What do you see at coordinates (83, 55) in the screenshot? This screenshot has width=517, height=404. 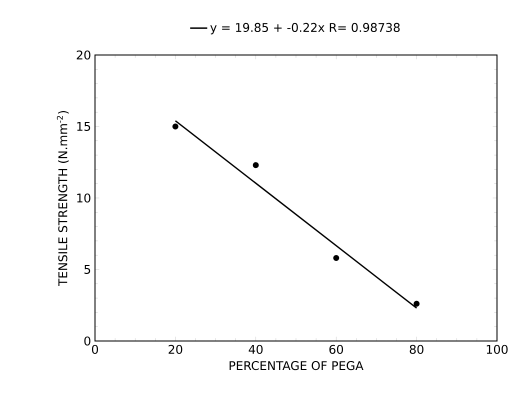 I see `y-tick-label: 20` at bounding box center [83, 55].